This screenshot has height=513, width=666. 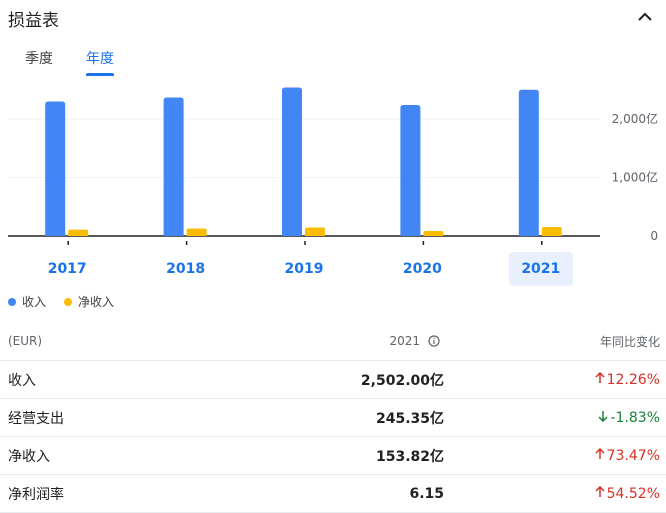 I want to click on table-row: 净收入 153.82亿 73.47%, so click(x=333, y=456).